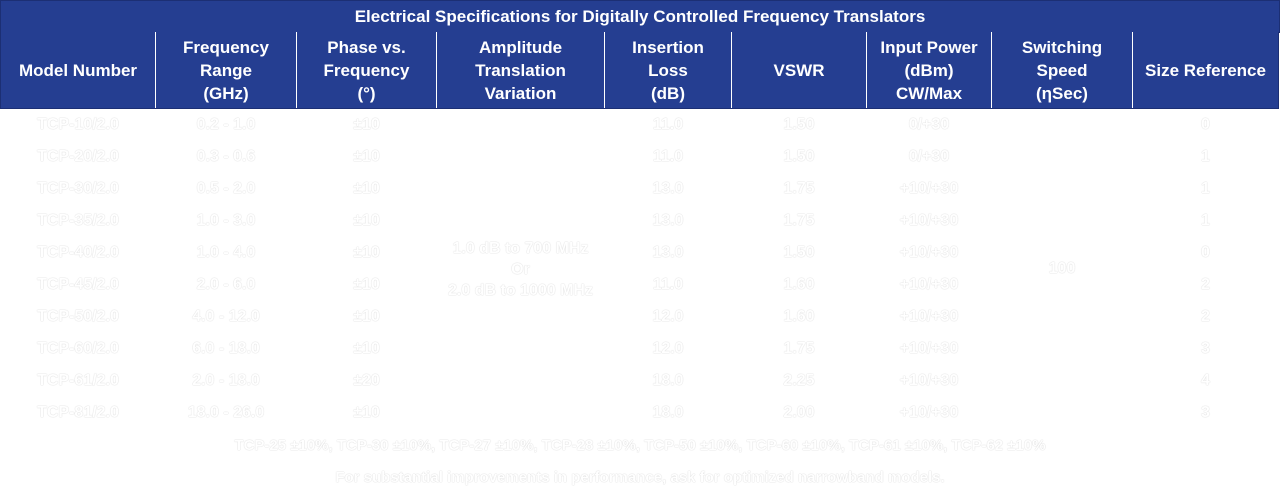 The image size is (1280, 496). I want to click on model-number-cell: TCP-30/2.0, so click(78, 188).